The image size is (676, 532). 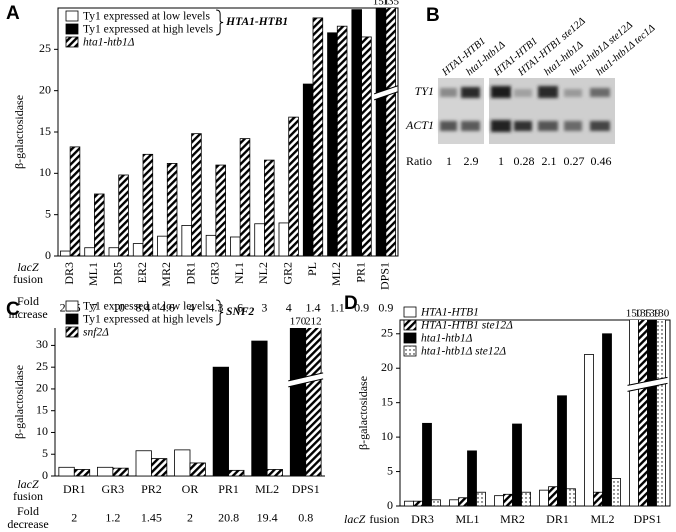 I want to click on fold-label: Fold, so click(x=28, y=301).